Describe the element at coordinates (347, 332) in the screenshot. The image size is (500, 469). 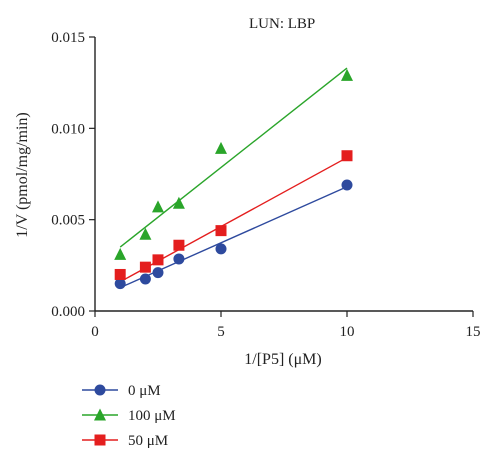
I see `x-tick-label: 10` at that location.